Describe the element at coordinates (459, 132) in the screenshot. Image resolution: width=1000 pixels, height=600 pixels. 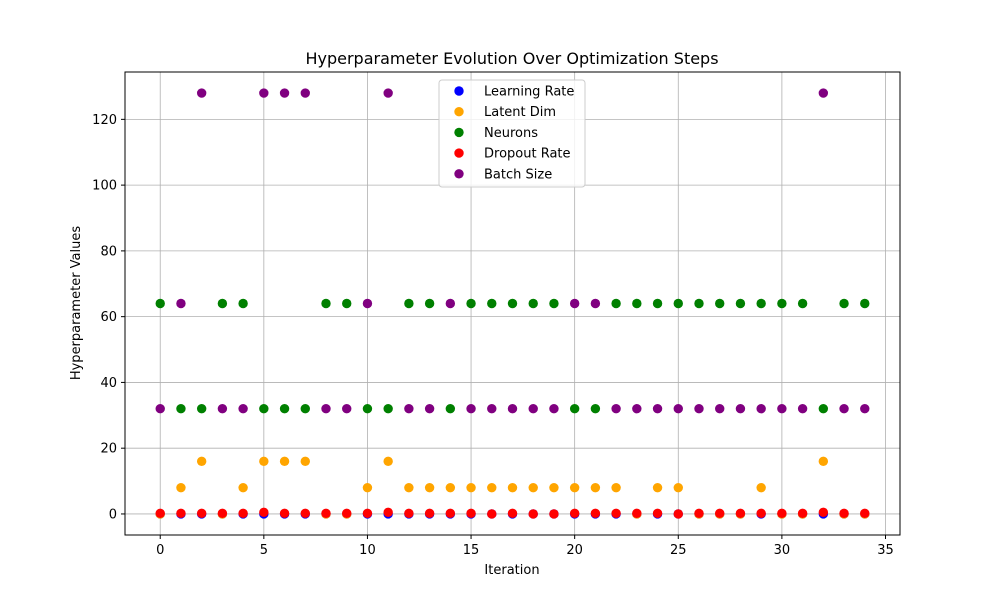
I see `legend-marker-neurons` at that location.